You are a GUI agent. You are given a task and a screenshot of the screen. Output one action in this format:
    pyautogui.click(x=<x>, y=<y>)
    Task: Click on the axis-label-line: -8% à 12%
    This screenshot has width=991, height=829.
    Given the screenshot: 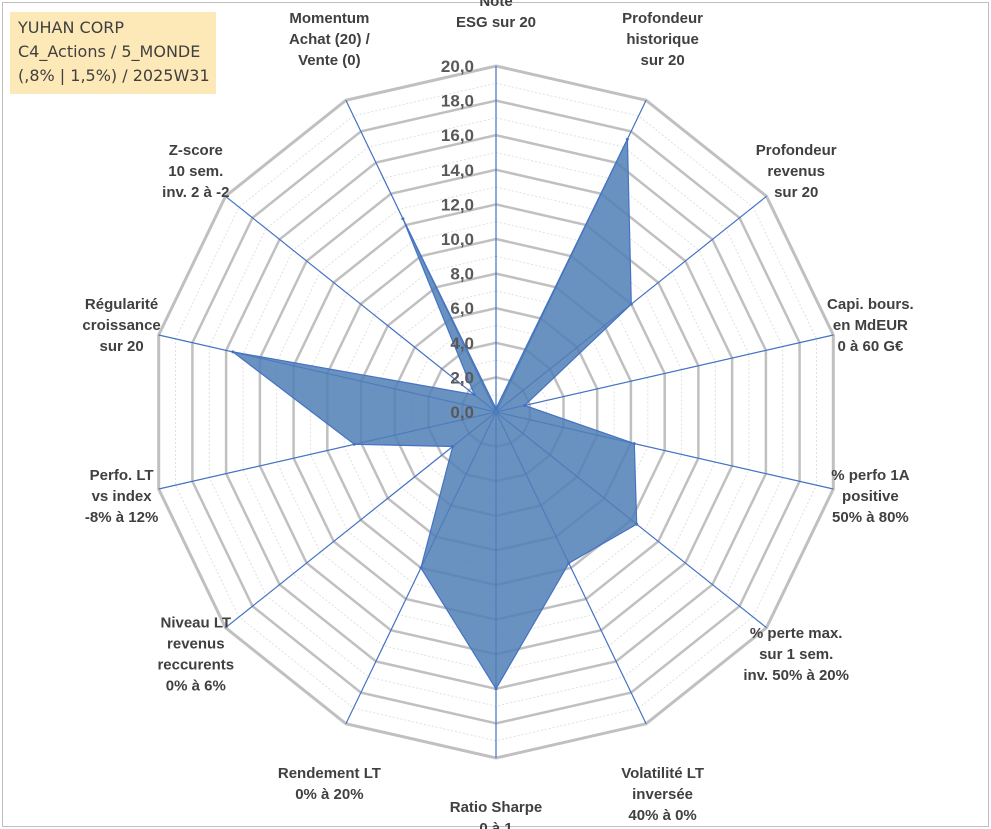 What is the action you would take?
    pyautogui.click(x=121, y=517)
    